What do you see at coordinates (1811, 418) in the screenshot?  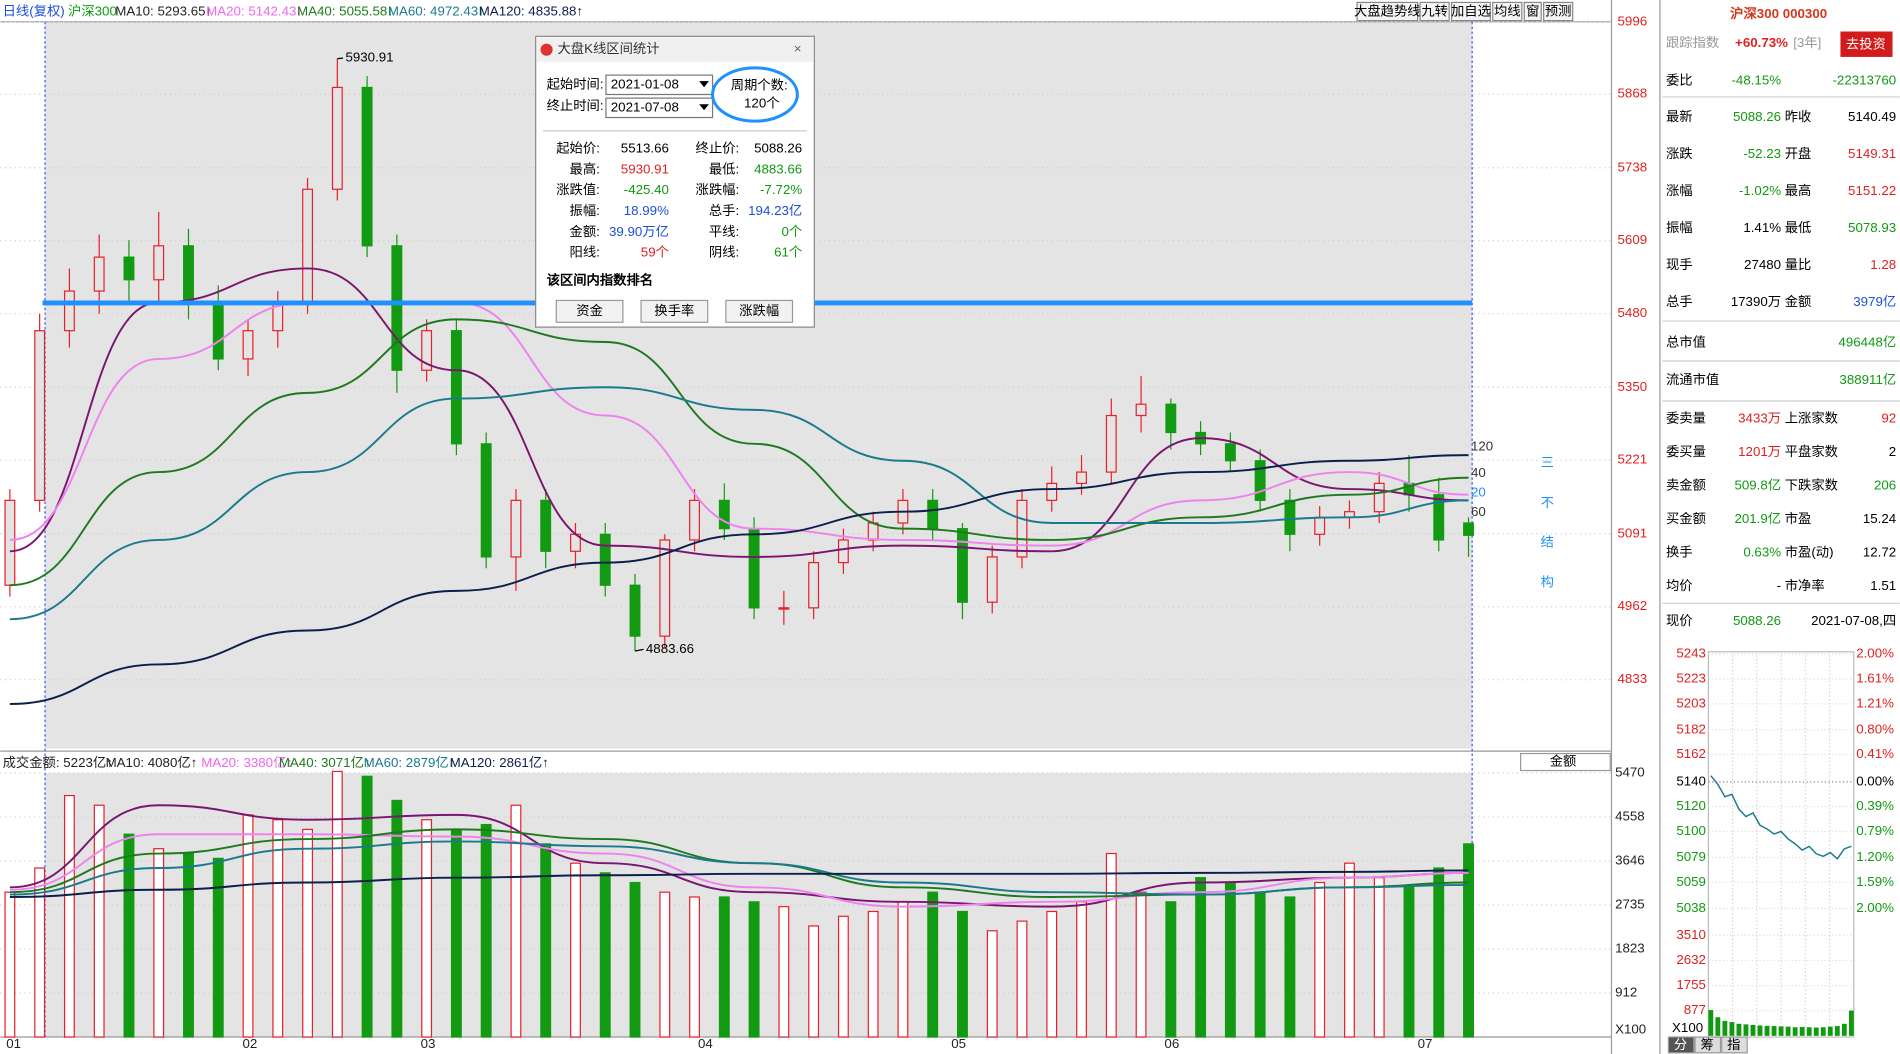 I see `quote-label: 上涨家数` at bounding box center [1811, 418].